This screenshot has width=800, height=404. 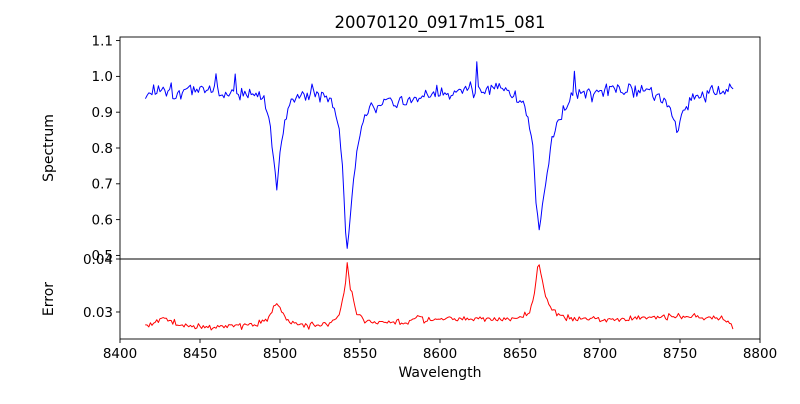 What do you see at coordinates (102, 256) in the screenshot?
I see `spectrum-y-tick-label: 0.5` at bounding box center [102, 256].